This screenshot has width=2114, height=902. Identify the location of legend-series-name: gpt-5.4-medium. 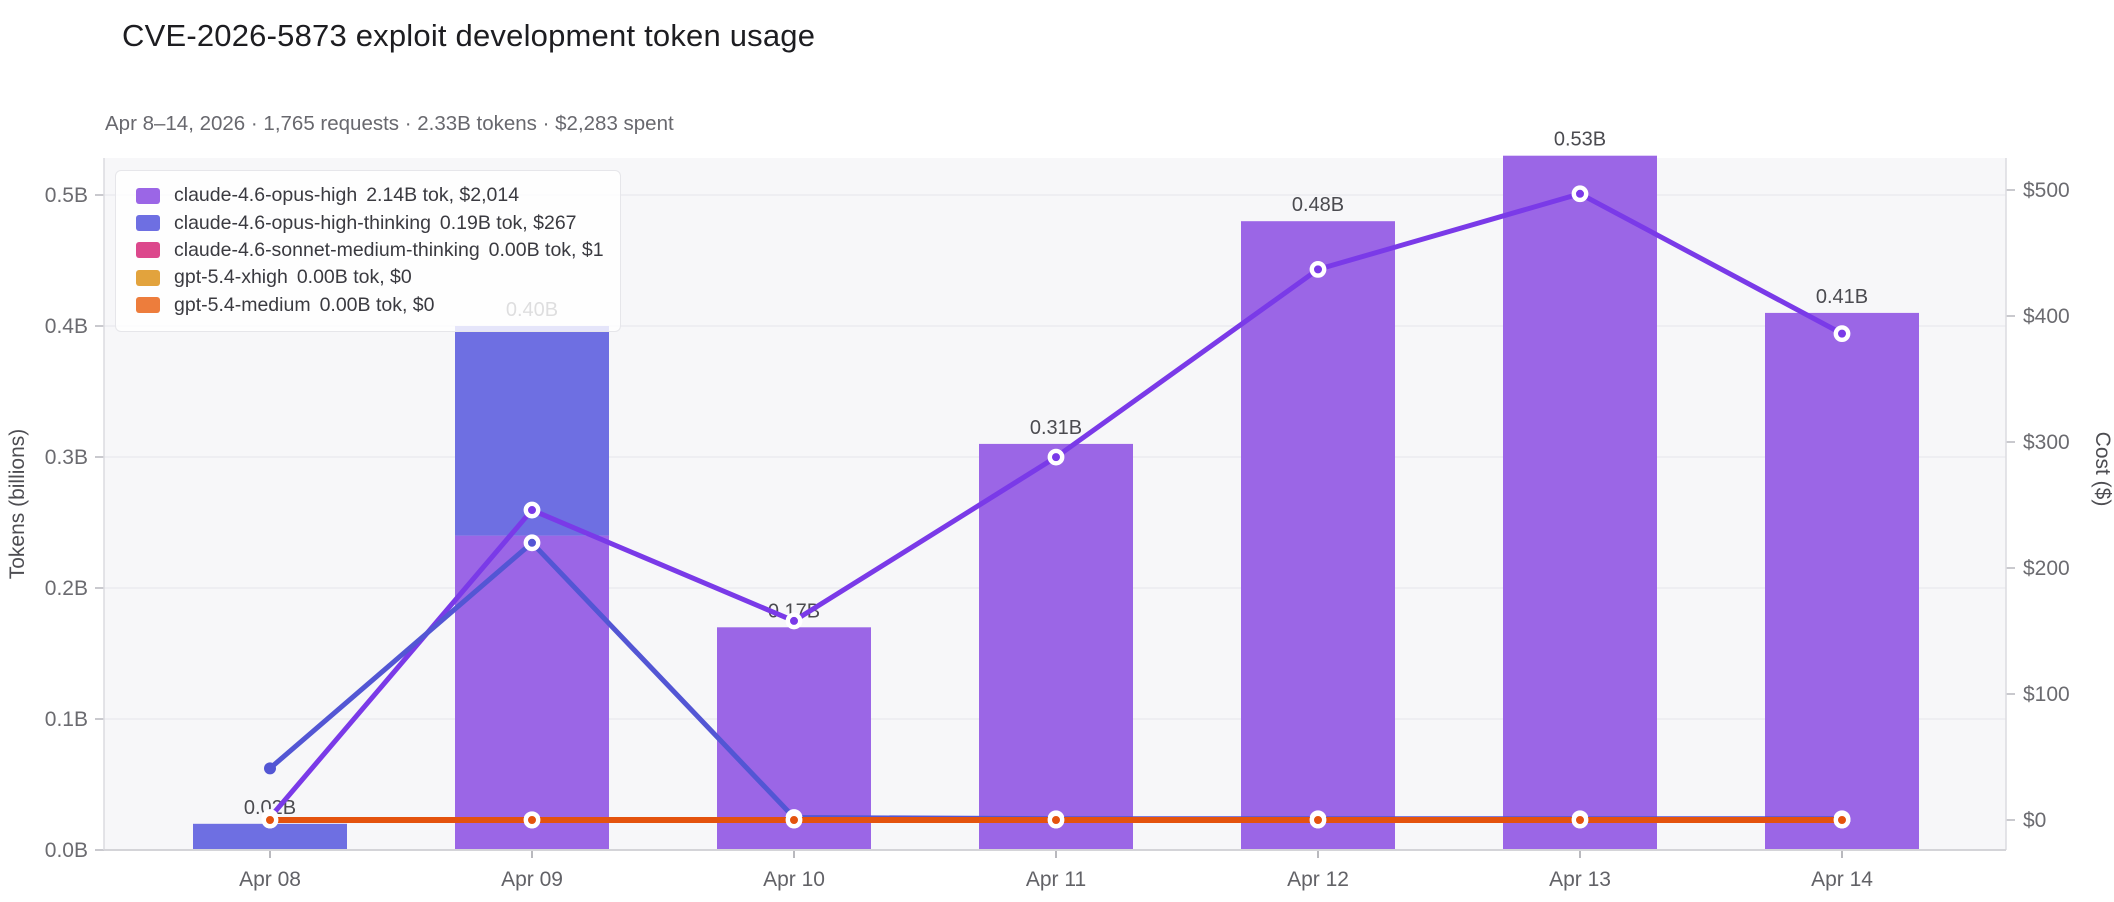
(242, 304).